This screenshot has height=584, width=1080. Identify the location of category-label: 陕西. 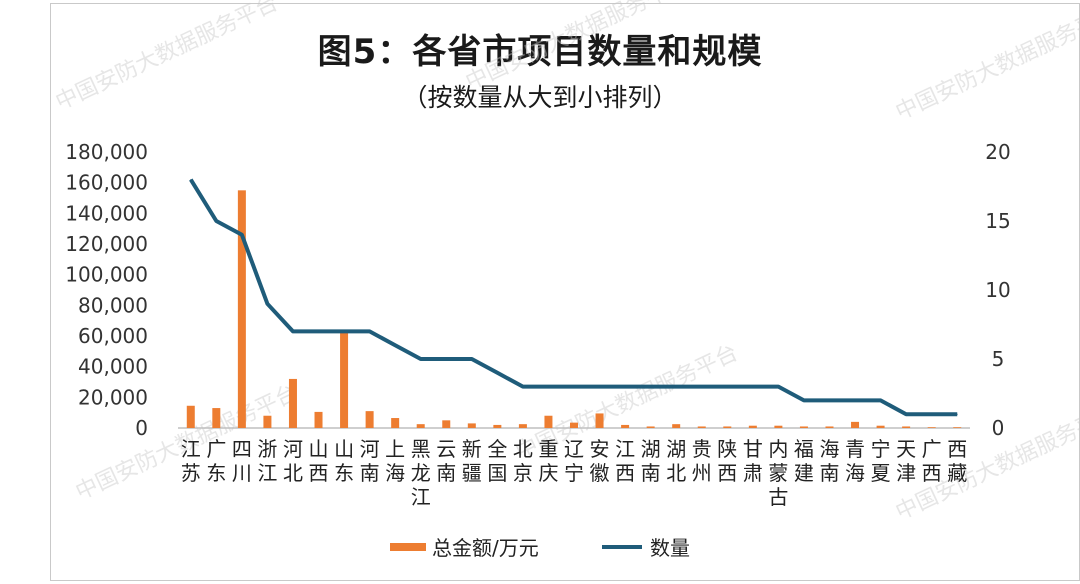
(727, 461).